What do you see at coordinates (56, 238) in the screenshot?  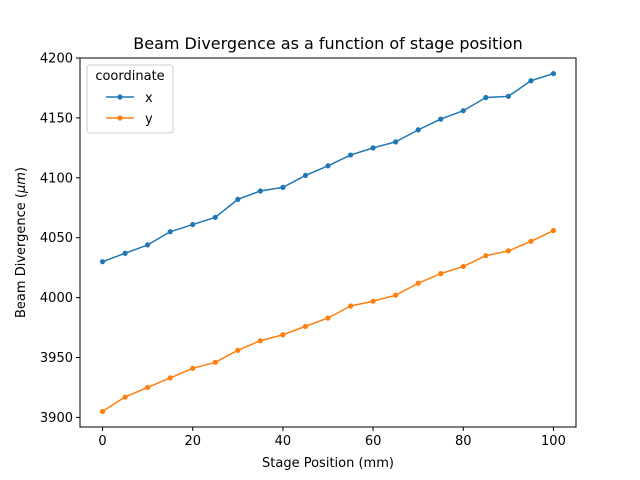 I see `y-tick-label: 4050` at bounding box center [56, 238].